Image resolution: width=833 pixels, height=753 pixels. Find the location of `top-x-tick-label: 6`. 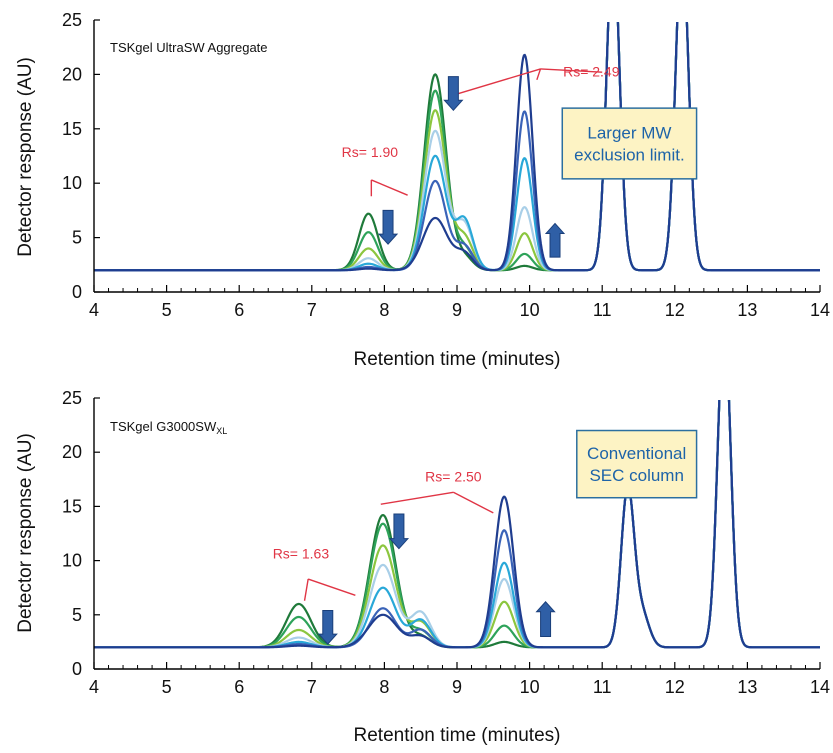

top-x-tick-label: 6 is located at coordinates (239, 310).